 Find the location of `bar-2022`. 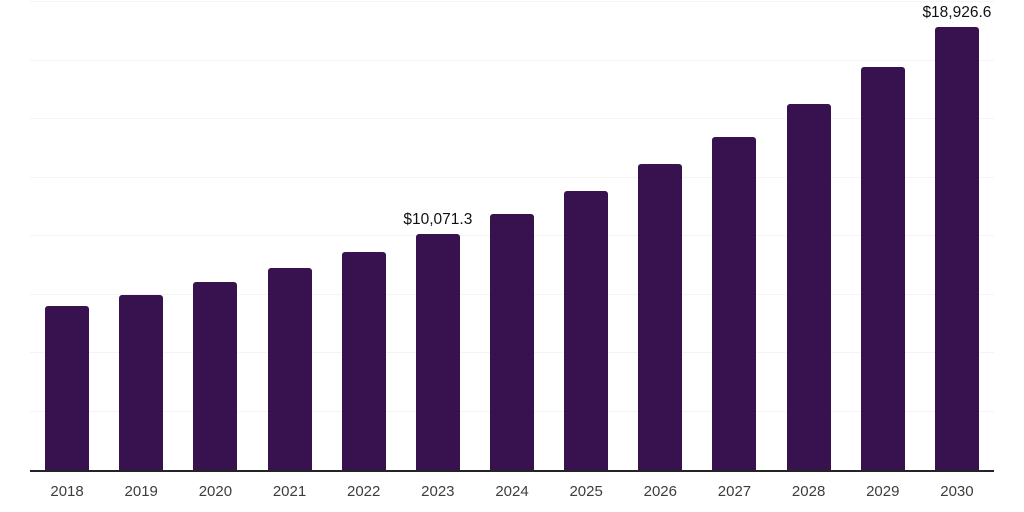

bar-2022 is located at coordinates (363, 360).